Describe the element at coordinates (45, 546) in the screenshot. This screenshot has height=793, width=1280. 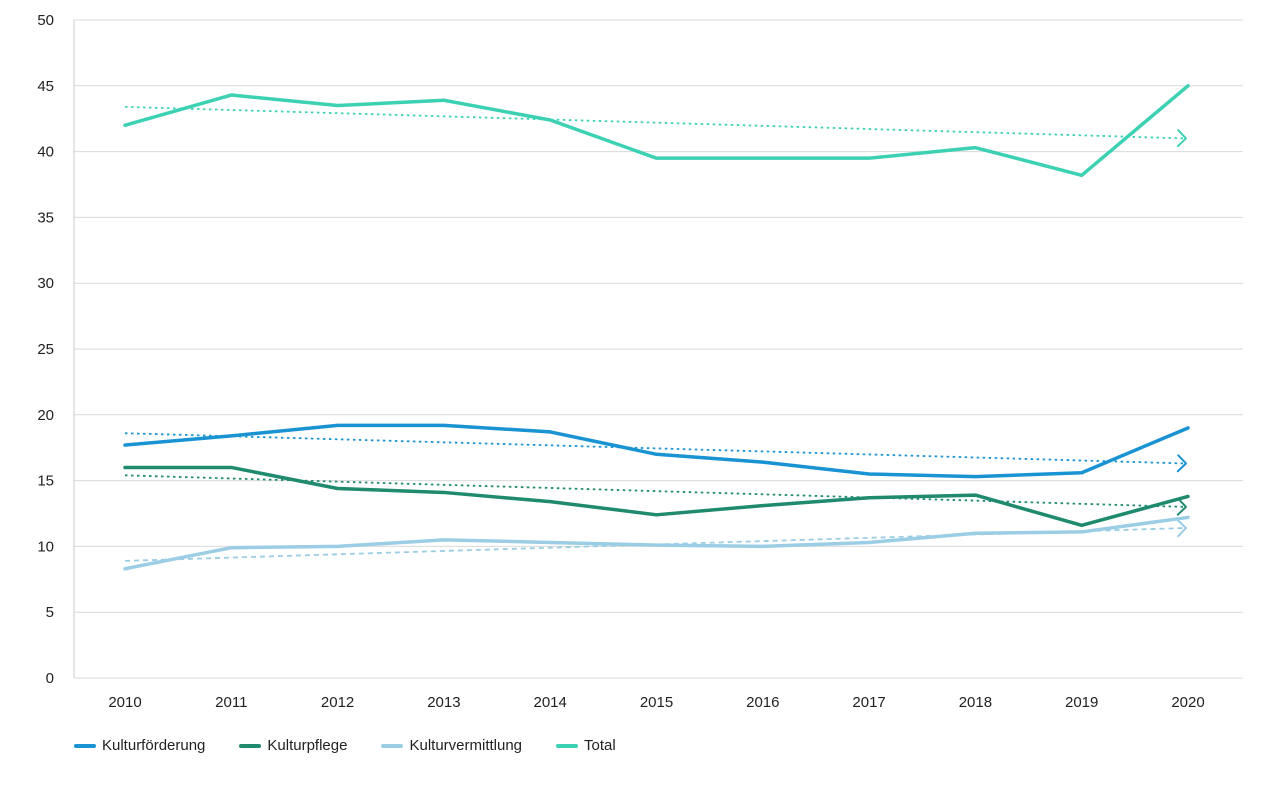
I see `y-tick-label: 10` at that location.